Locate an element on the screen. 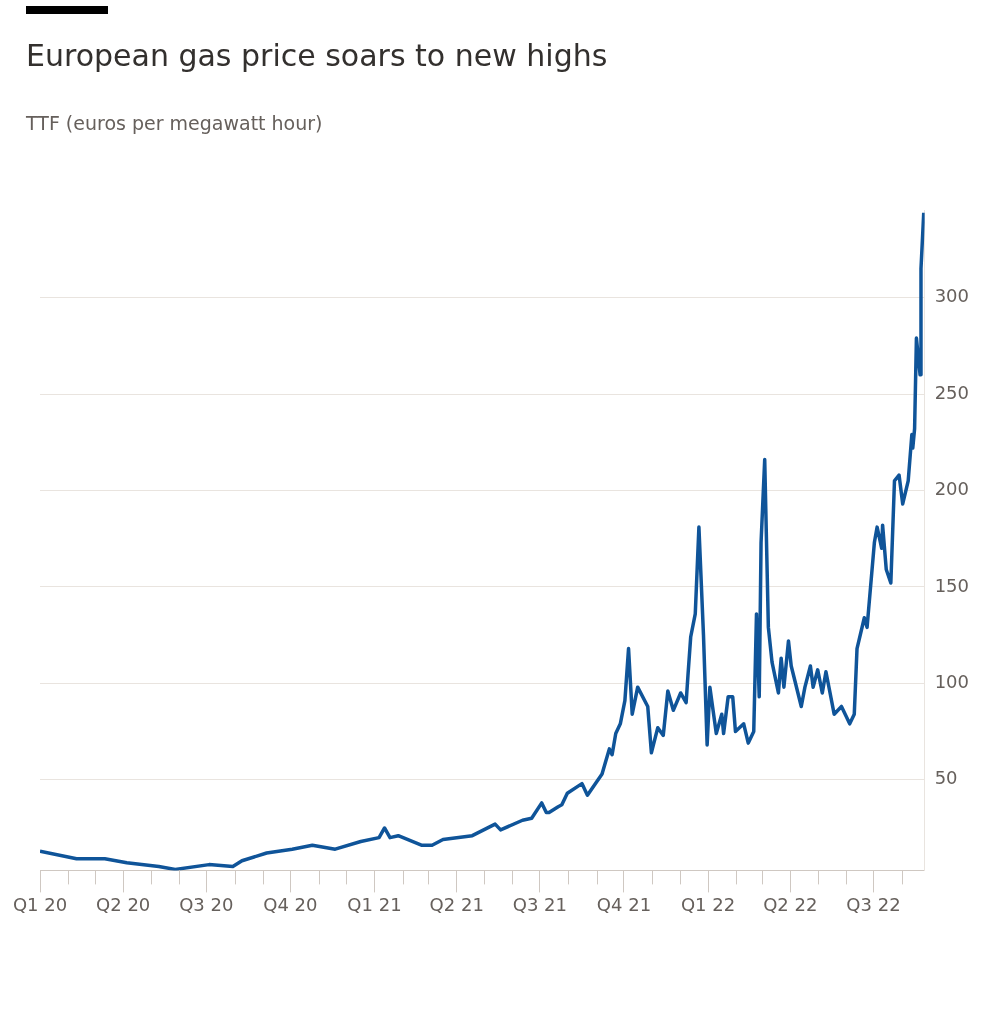  x-tick-label: Q4 20 is located at coordinates (290, 904).